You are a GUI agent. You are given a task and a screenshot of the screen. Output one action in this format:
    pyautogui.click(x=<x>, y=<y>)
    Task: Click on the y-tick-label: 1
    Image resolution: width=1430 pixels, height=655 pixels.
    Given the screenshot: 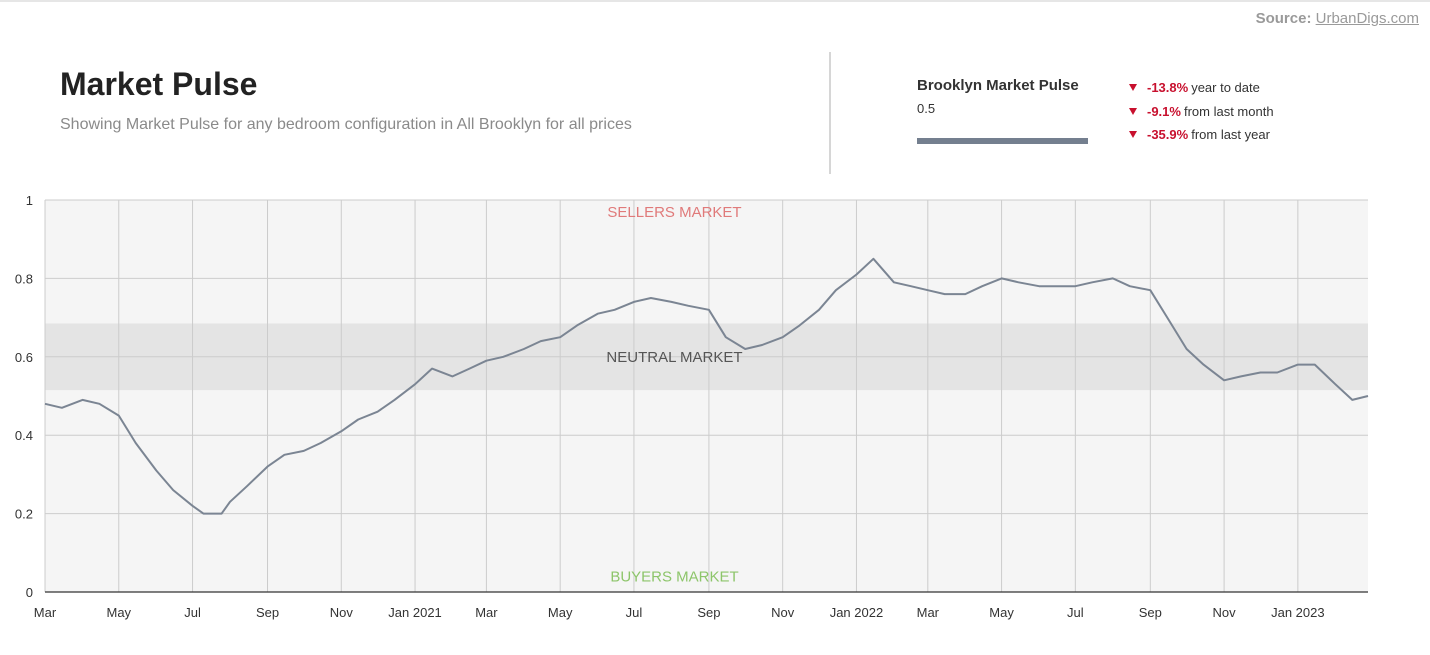 What is the action you would take?
    pyautogui.click(x=29, y=200)
    